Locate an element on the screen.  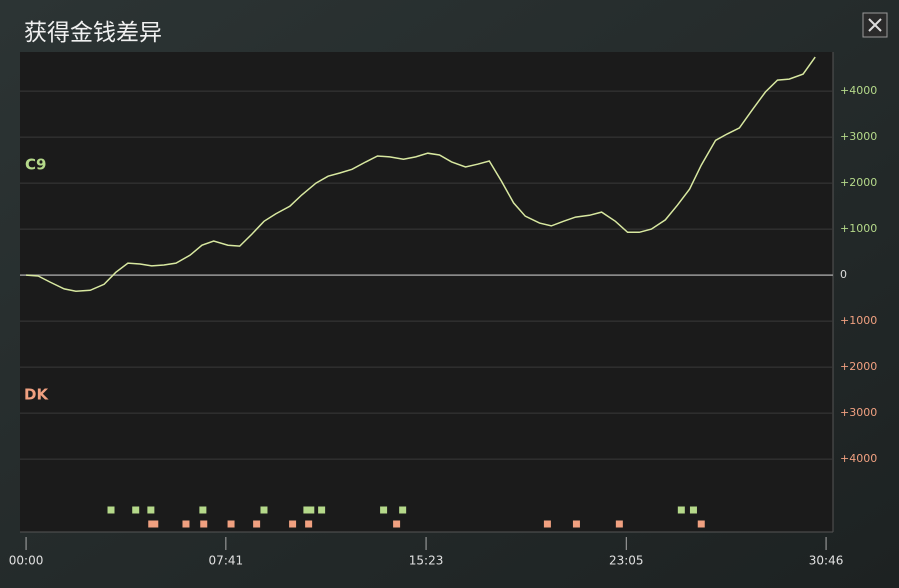
x-tick-label: 30:46 is located at coordinates (826, 561).